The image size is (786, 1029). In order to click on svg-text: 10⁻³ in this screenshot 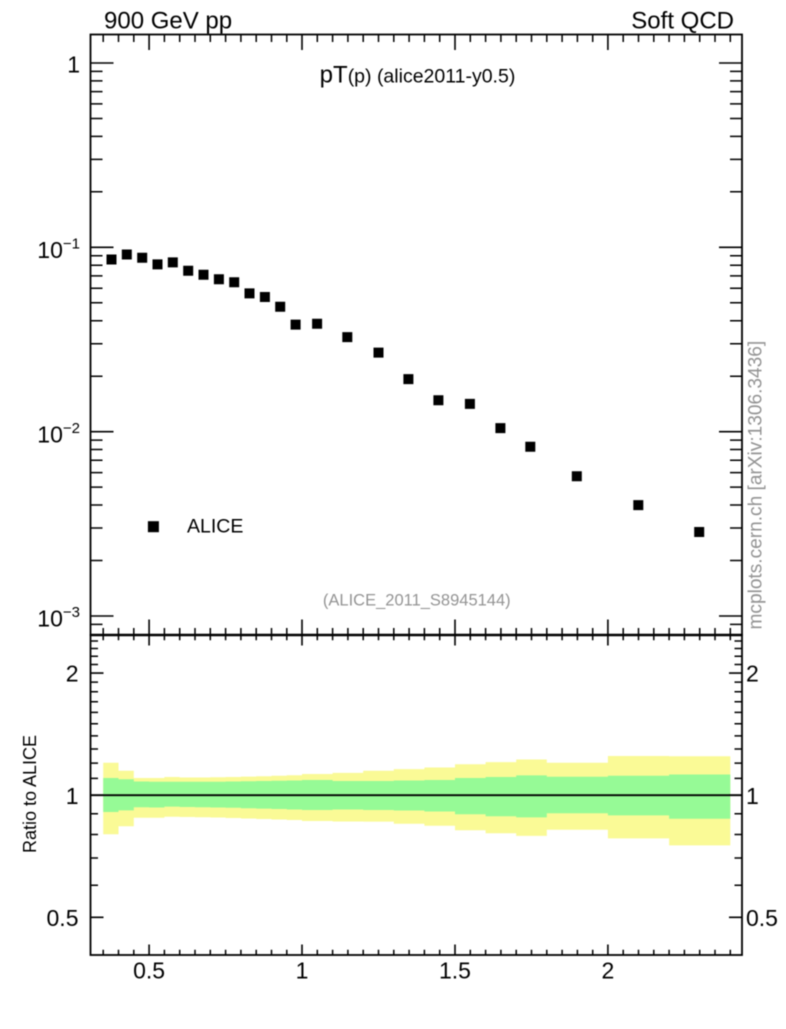, I will do `click(58, 618)`.